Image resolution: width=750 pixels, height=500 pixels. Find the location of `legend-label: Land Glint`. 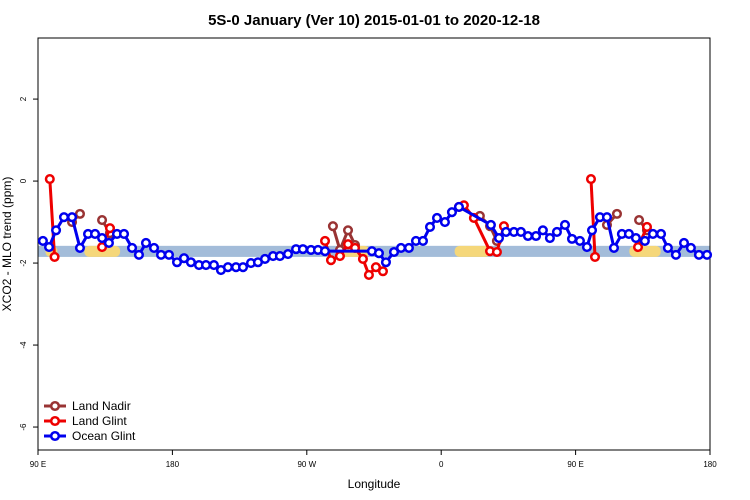

legend-label: Land Glint is located at coordinates (99, 421).